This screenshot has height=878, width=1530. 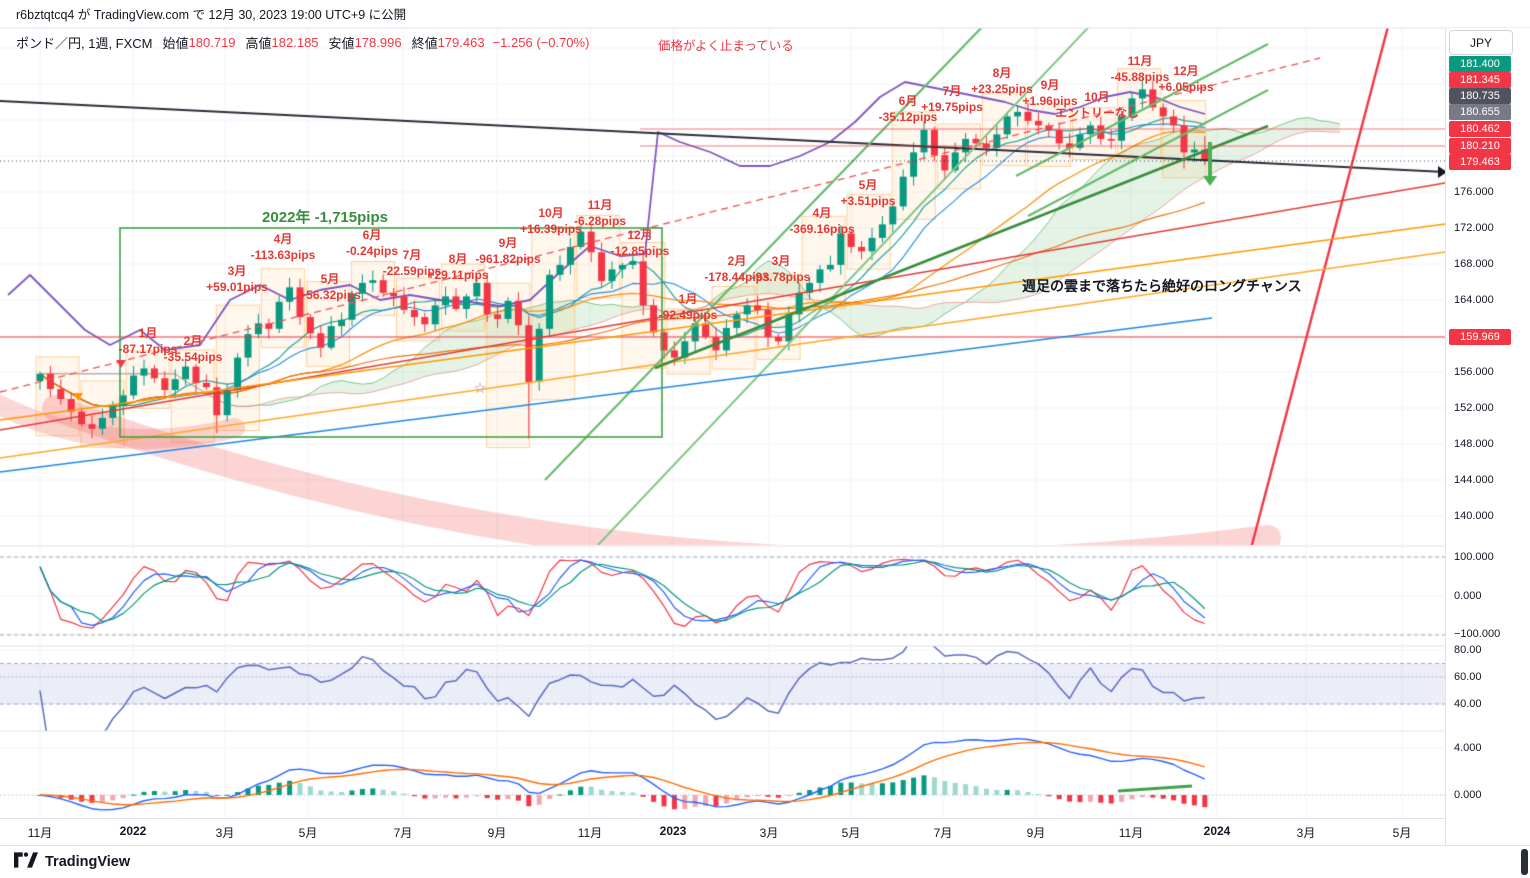 I want to click on close-value: 179.463, so click(x=461, y=42).